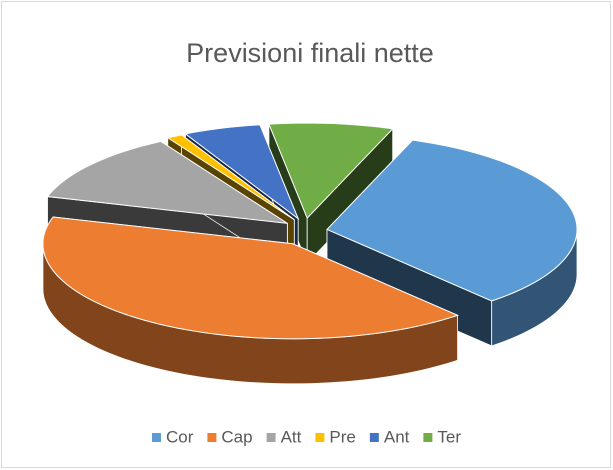 This screenshot has height=470, width=613. I want to click on legend-label: Cor, so click(180, 436).